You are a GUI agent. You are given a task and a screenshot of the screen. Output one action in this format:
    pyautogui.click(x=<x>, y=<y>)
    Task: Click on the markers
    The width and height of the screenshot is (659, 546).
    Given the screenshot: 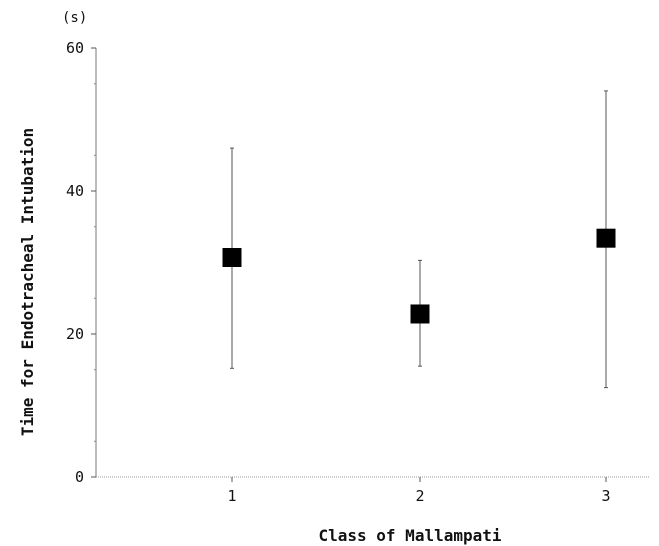 What is the action you would take?
    pyautogui.click(x=419, y=276)
    